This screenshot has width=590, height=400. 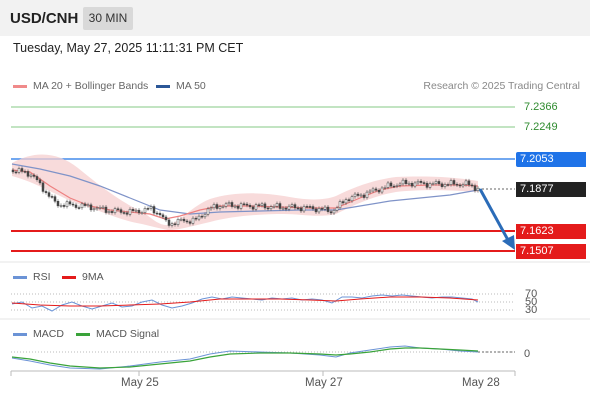 I want to click on ma50-swatch, so click(x=163, y=86).